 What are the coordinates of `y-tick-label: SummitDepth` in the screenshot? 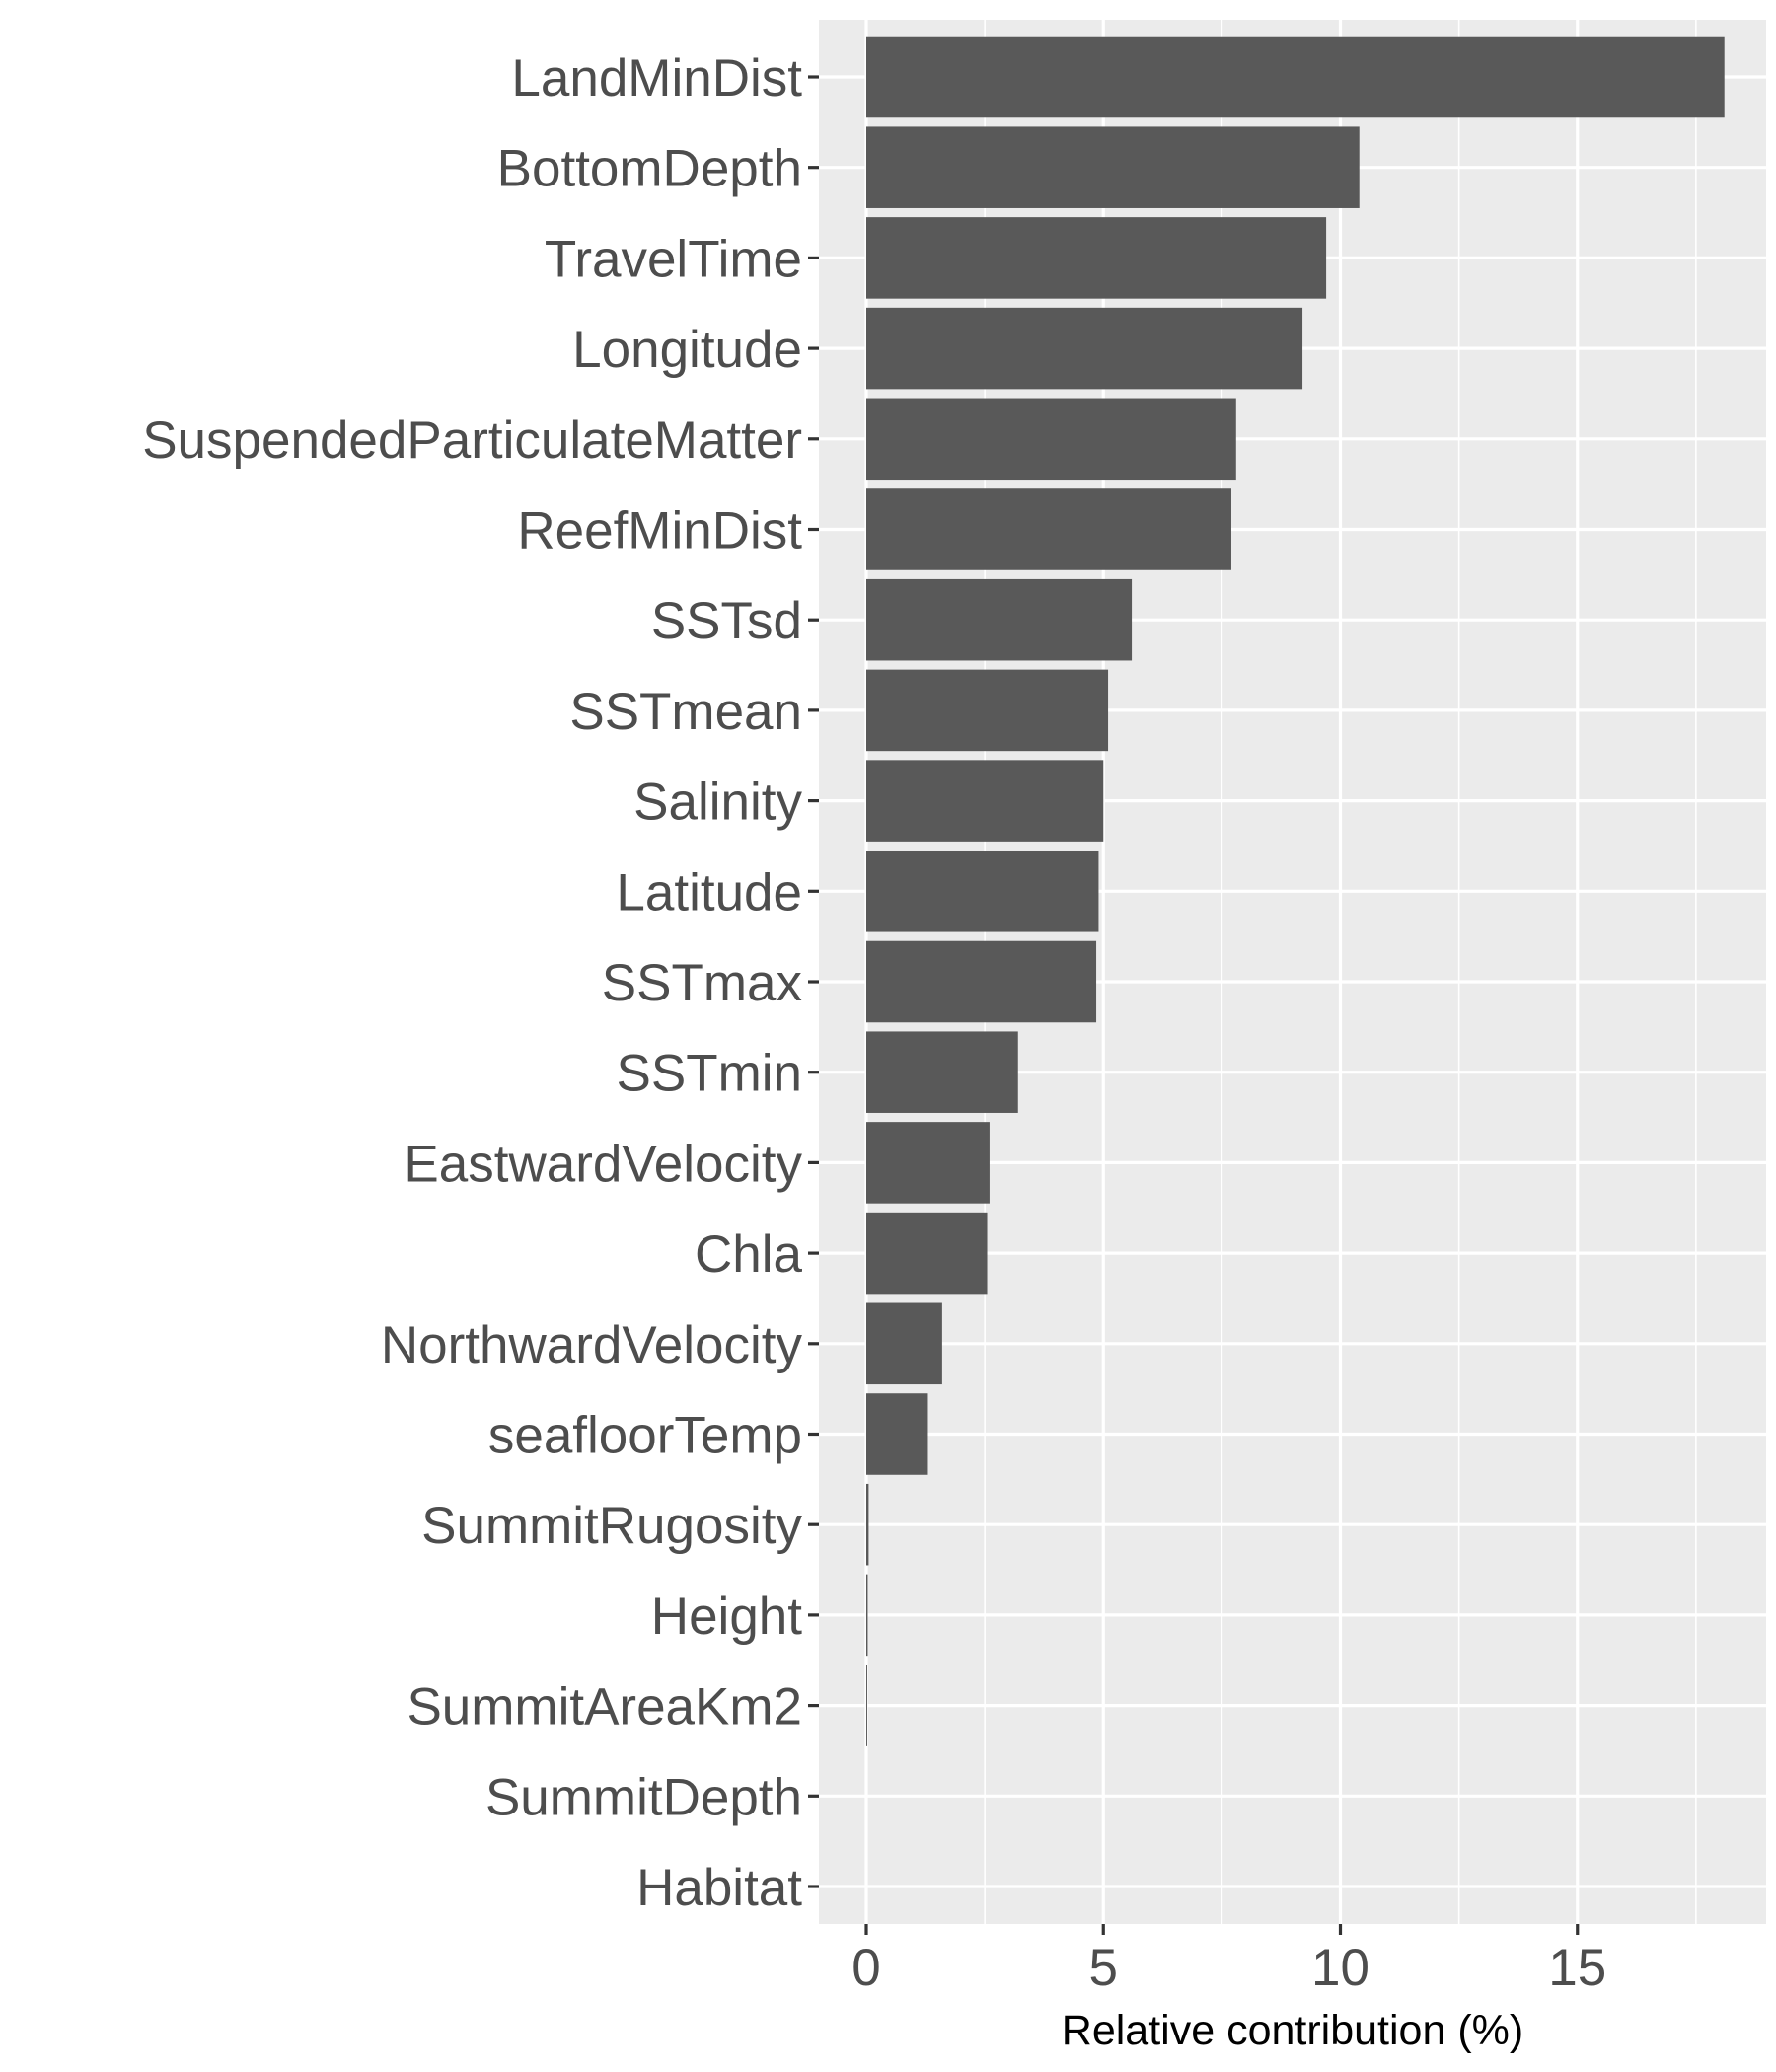 It's located at (644, 1797).